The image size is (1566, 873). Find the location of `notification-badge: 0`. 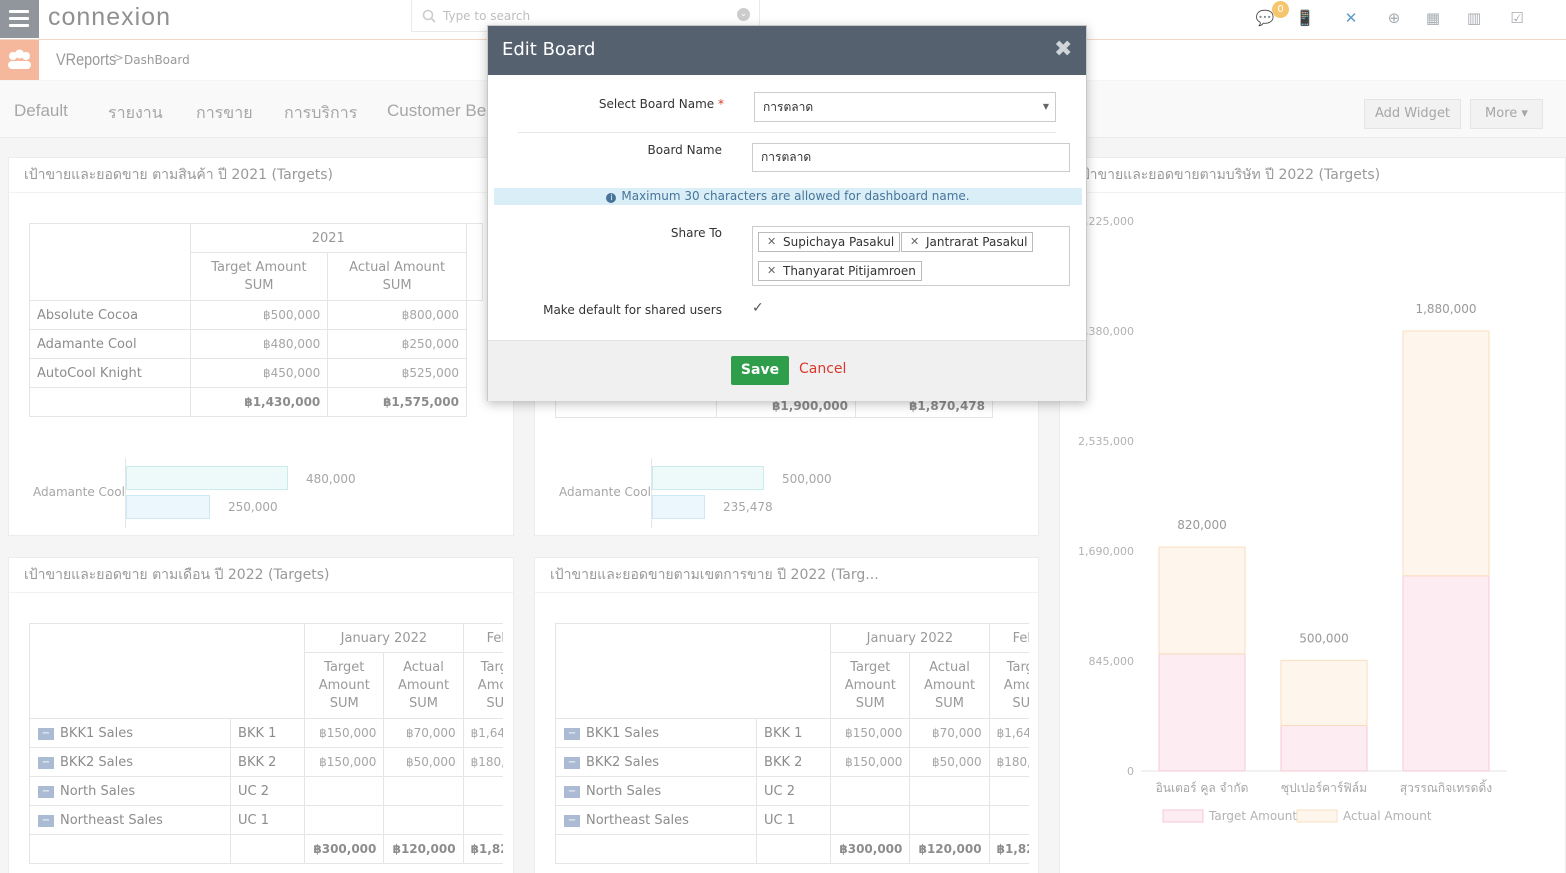

notification-badge: 0 is located at coordinates (1280, 9).